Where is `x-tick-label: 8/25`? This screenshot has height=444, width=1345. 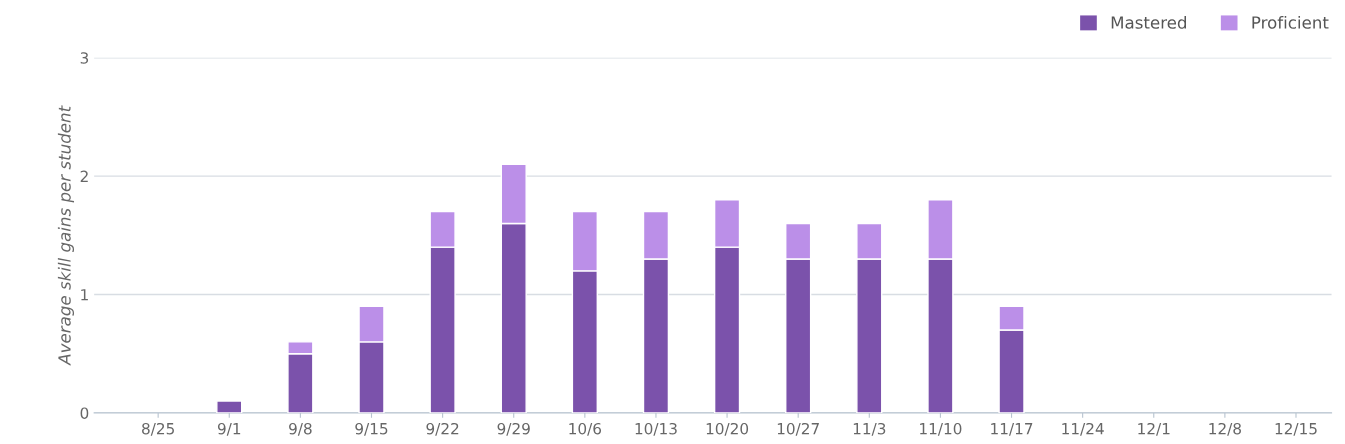 x-tick-label: 8/25 is located at coordinates (158, 429).